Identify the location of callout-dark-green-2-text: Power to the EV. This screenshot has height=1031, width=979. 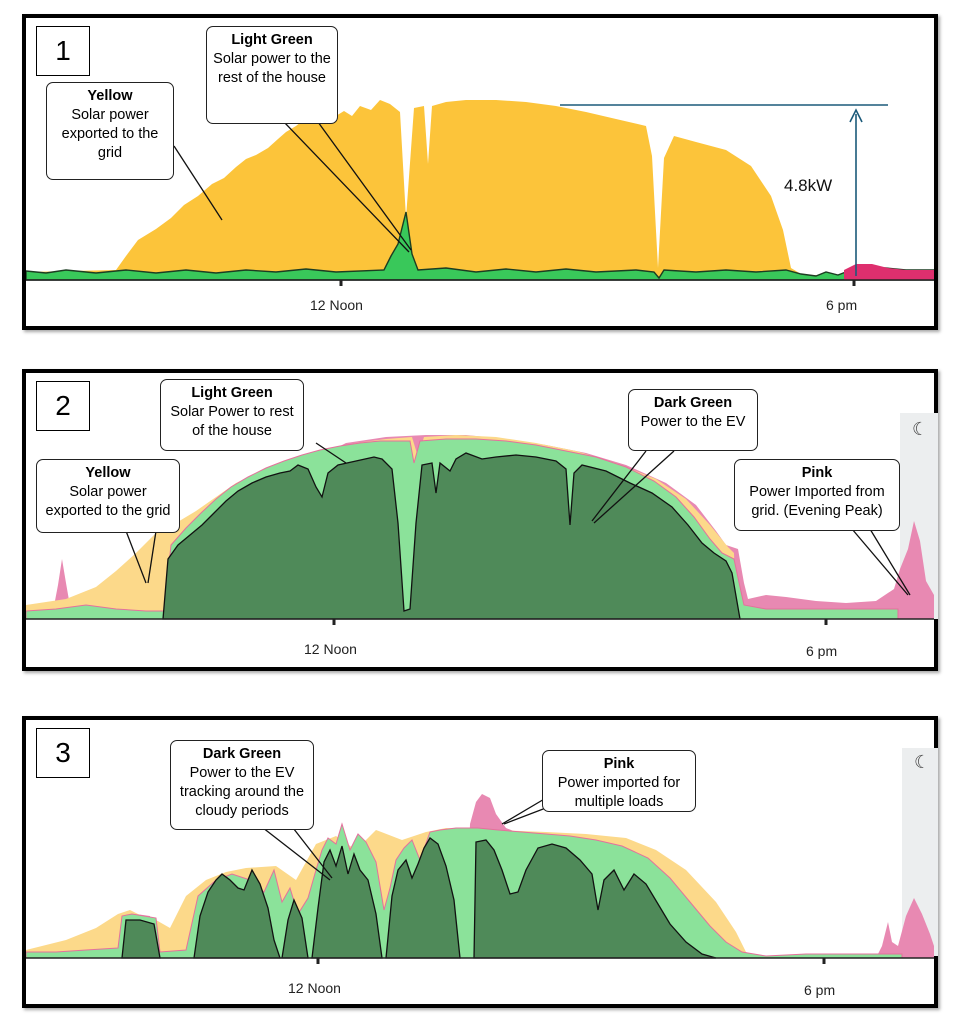
(693, 422).